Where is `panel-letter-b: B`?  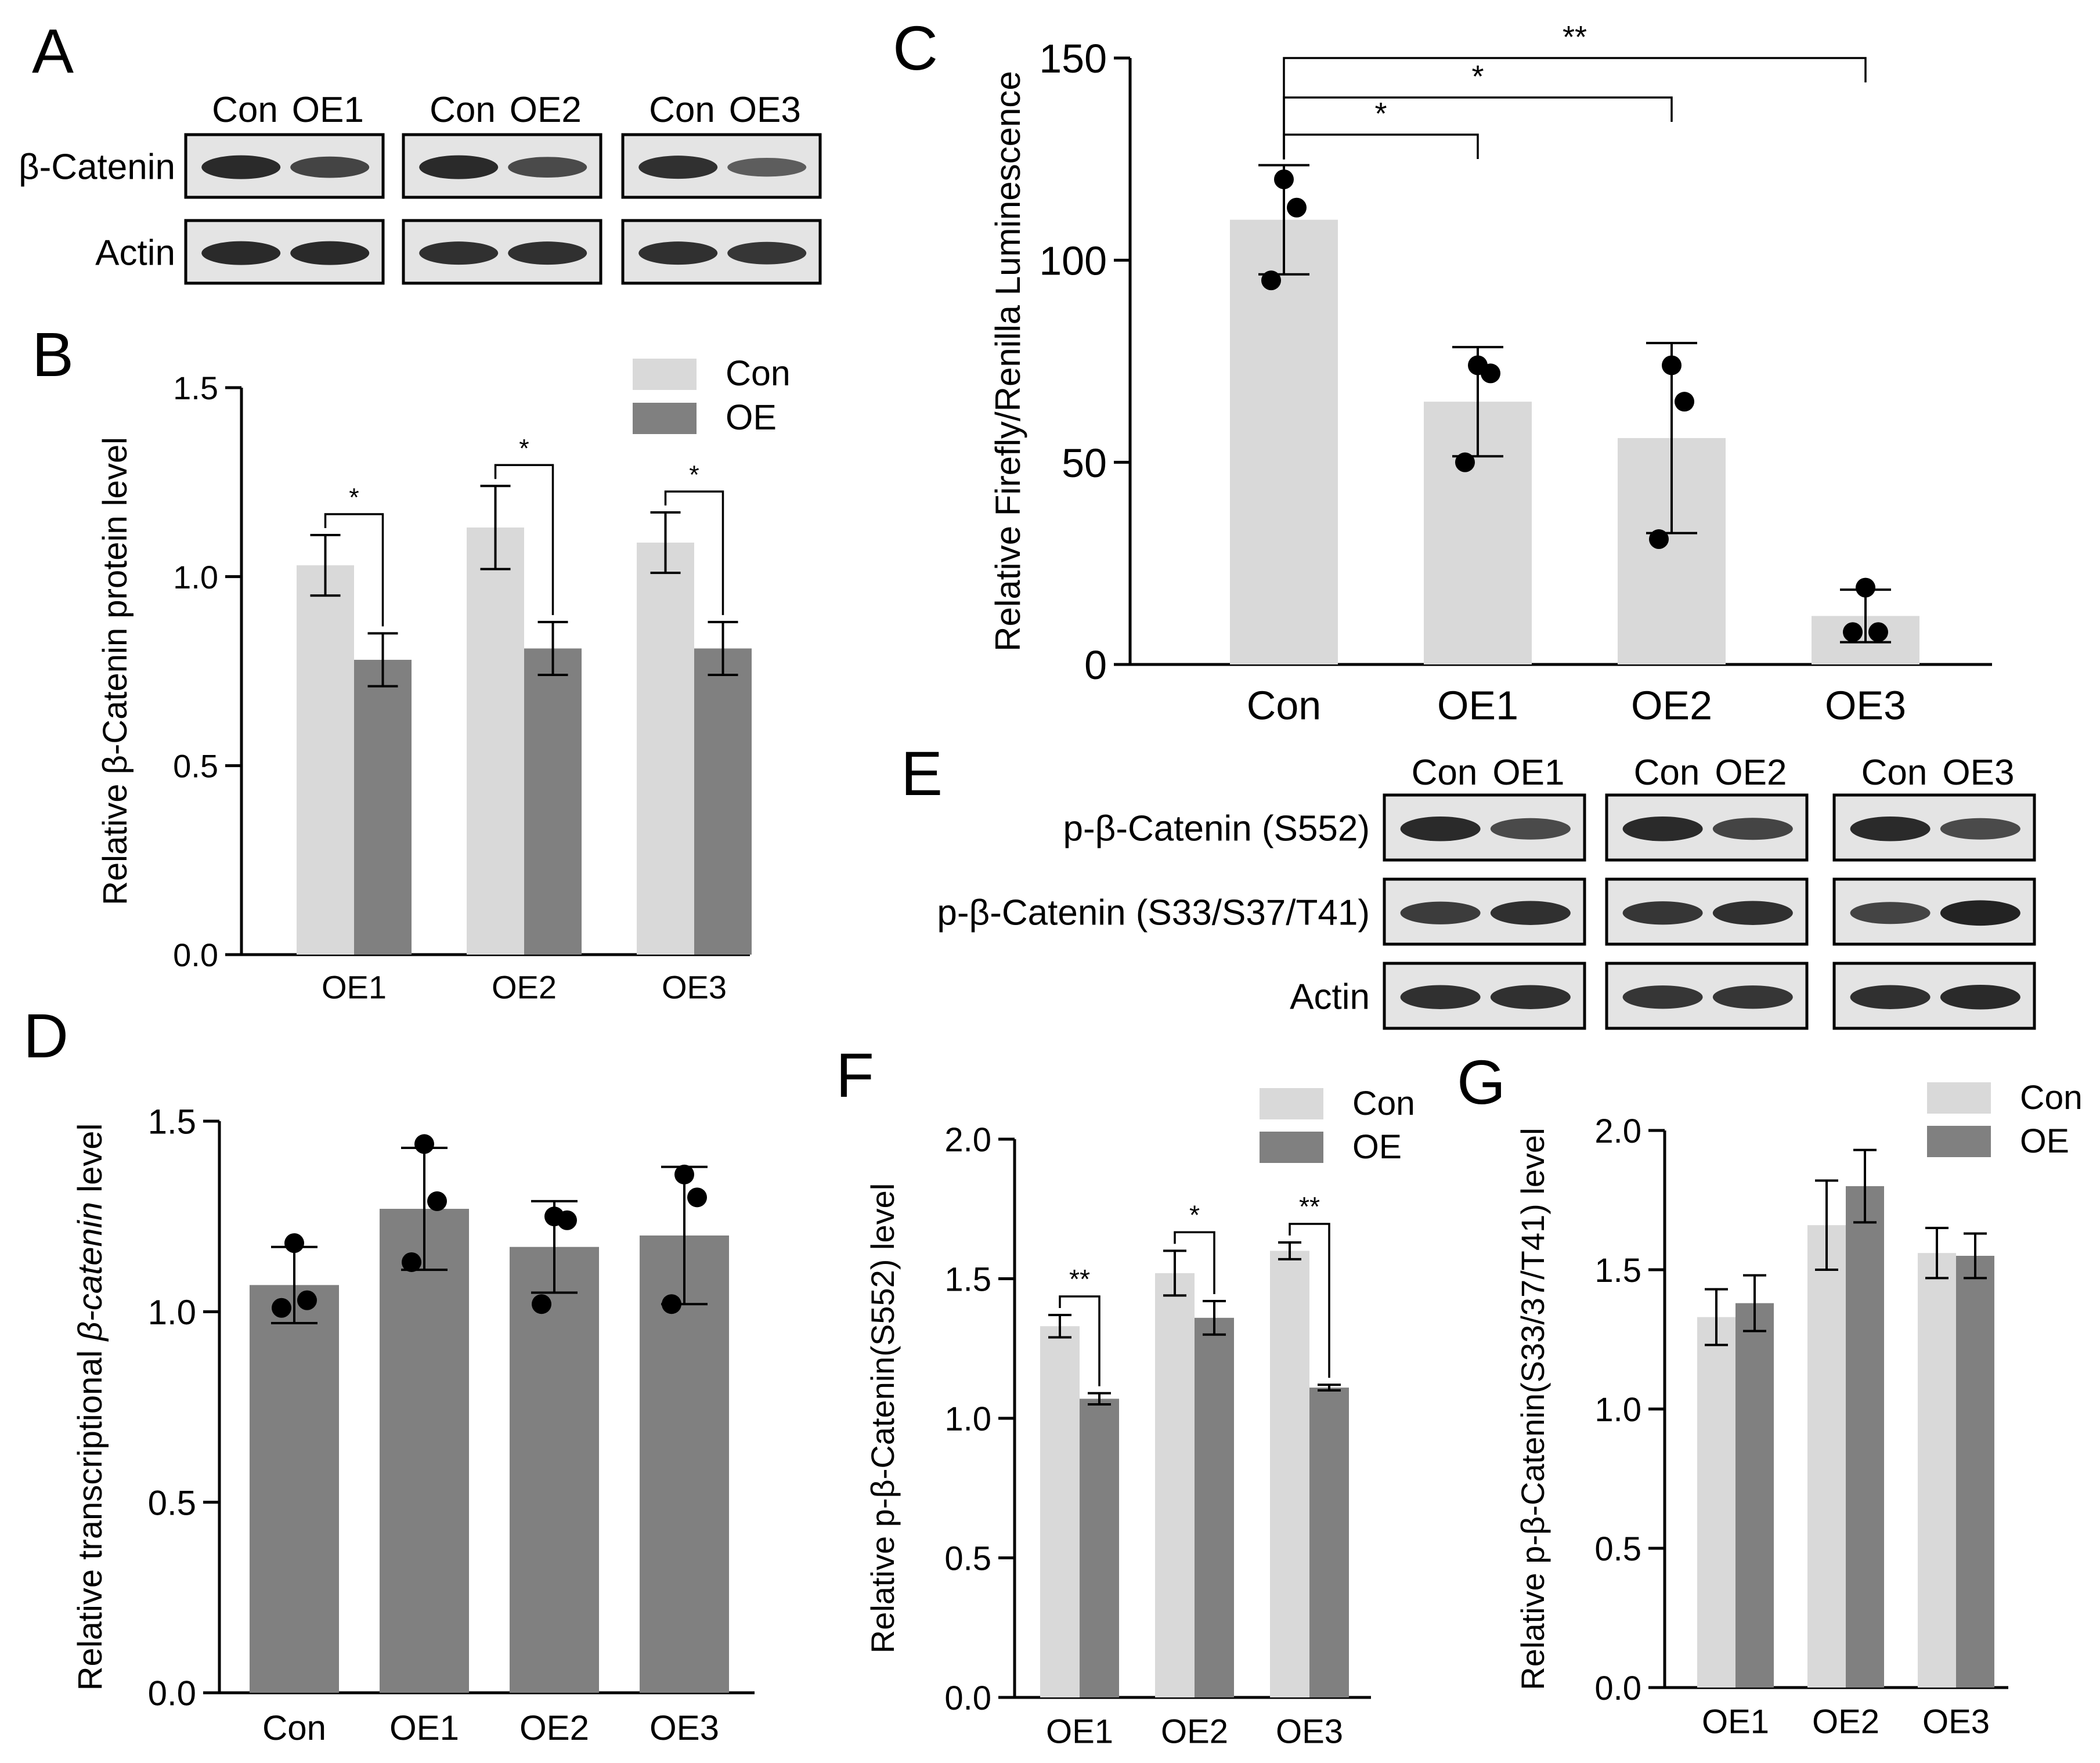 panel-letter-b: B is located at coordinates (53, 354).